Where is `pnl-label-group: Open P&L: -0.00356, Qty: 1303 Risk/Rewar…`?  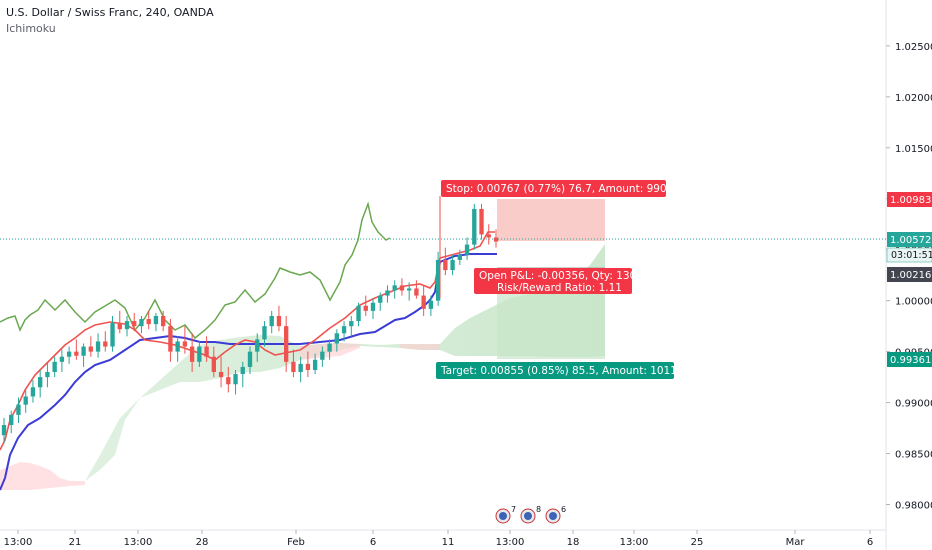
pnl-label-group: Open P&L: -0.00356, Qty: 1303 Risk/Rewar… is located at coordinates (558, 281).